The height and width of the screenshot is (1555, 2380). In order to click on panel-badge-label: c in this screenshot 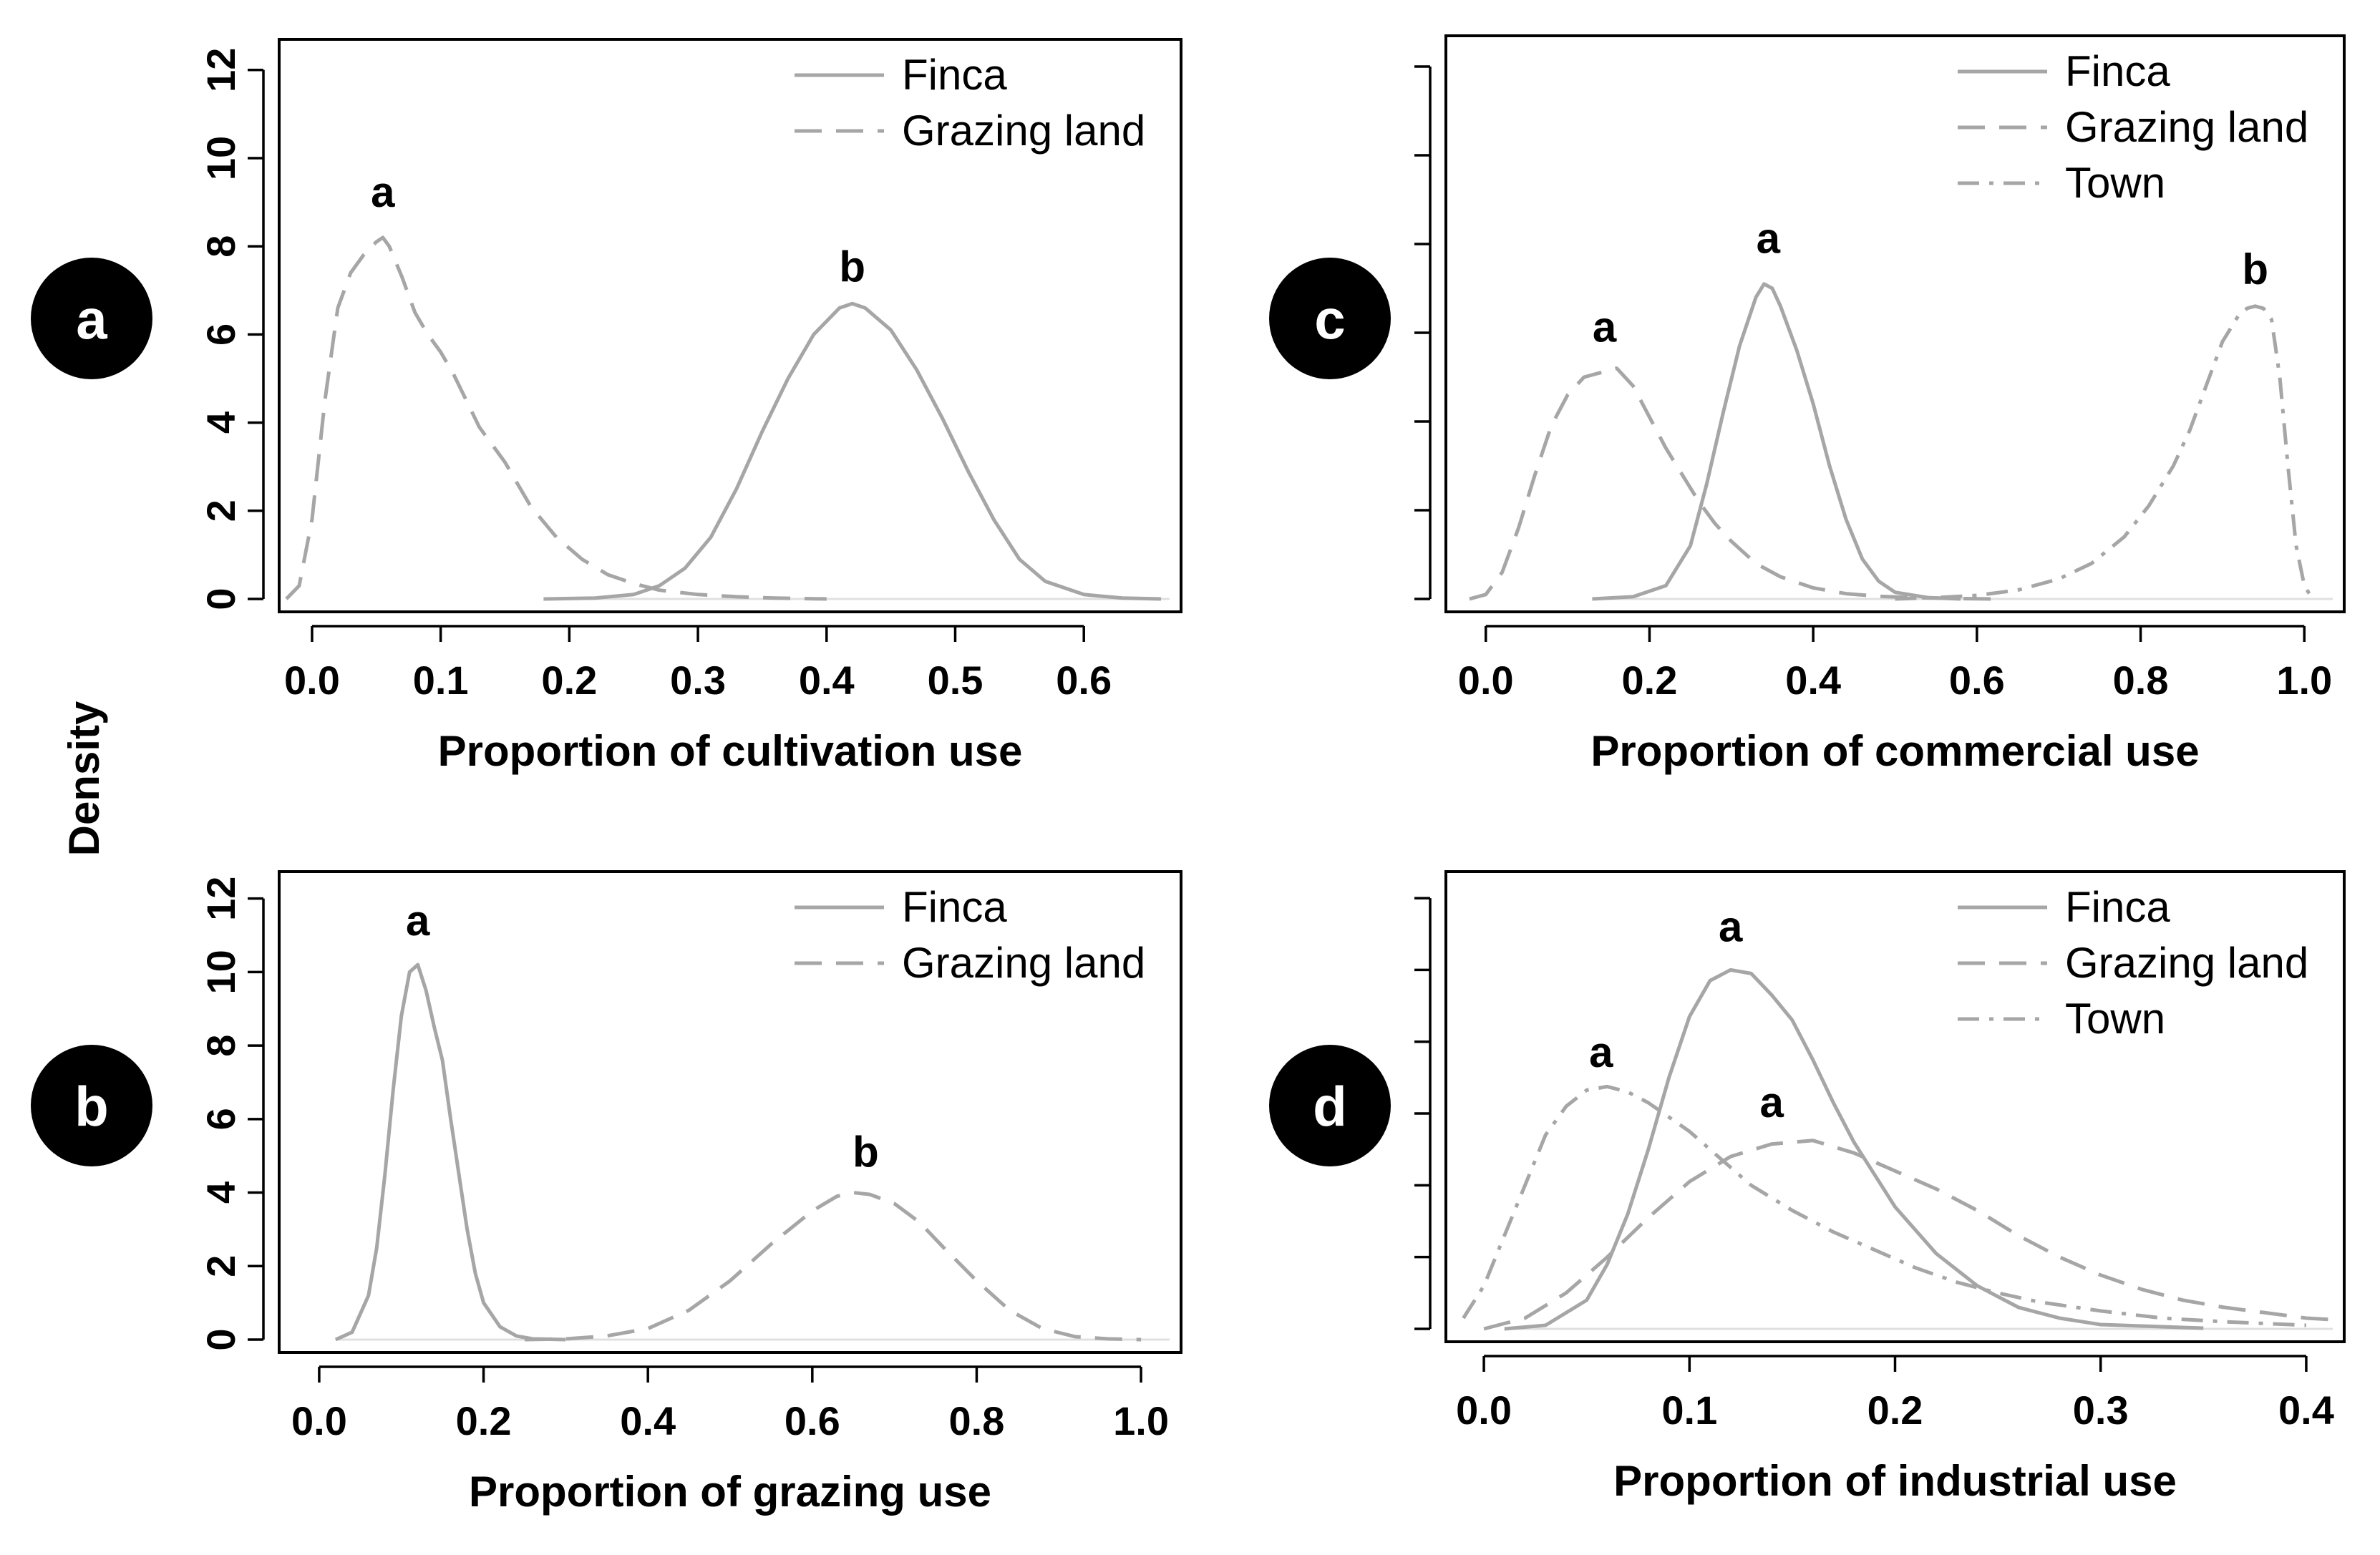, I will do `click(1329, 319)`.